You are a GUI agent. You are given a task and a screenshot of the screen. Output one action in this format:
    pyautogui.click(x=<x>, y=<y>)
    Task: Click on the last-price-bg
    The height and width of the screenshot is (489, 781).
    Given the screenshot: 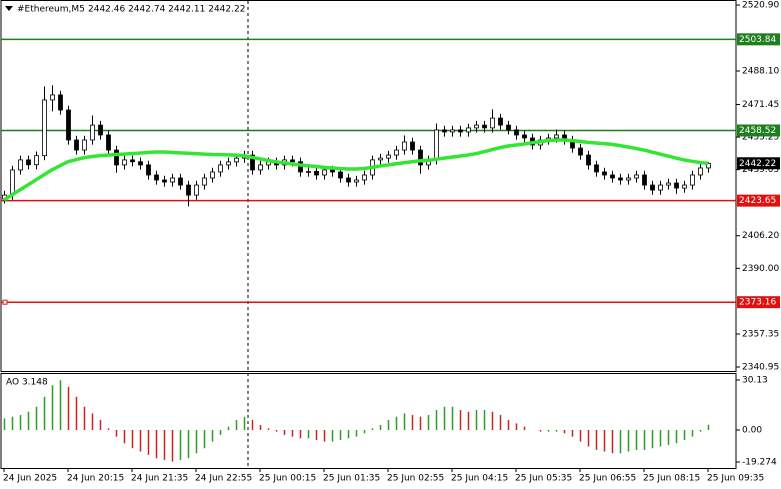 What is the action you would take?
    pyautogui.click(x=758, y=163)
    